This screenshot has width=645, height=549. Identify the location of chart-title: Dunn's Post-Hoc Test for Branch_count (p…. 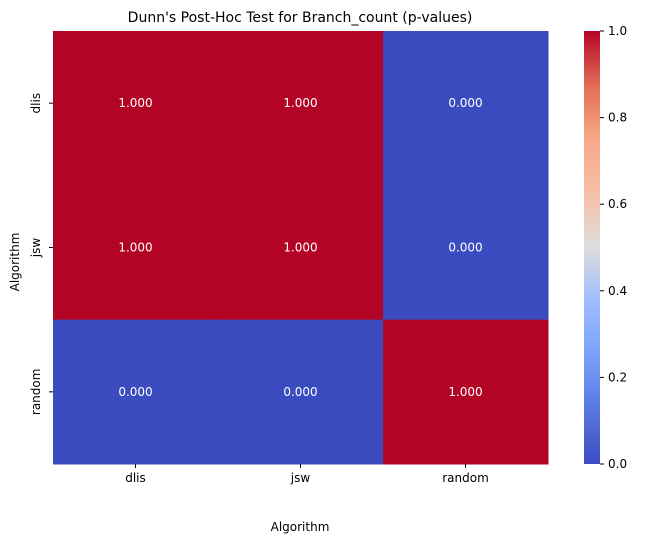
(300, 18).